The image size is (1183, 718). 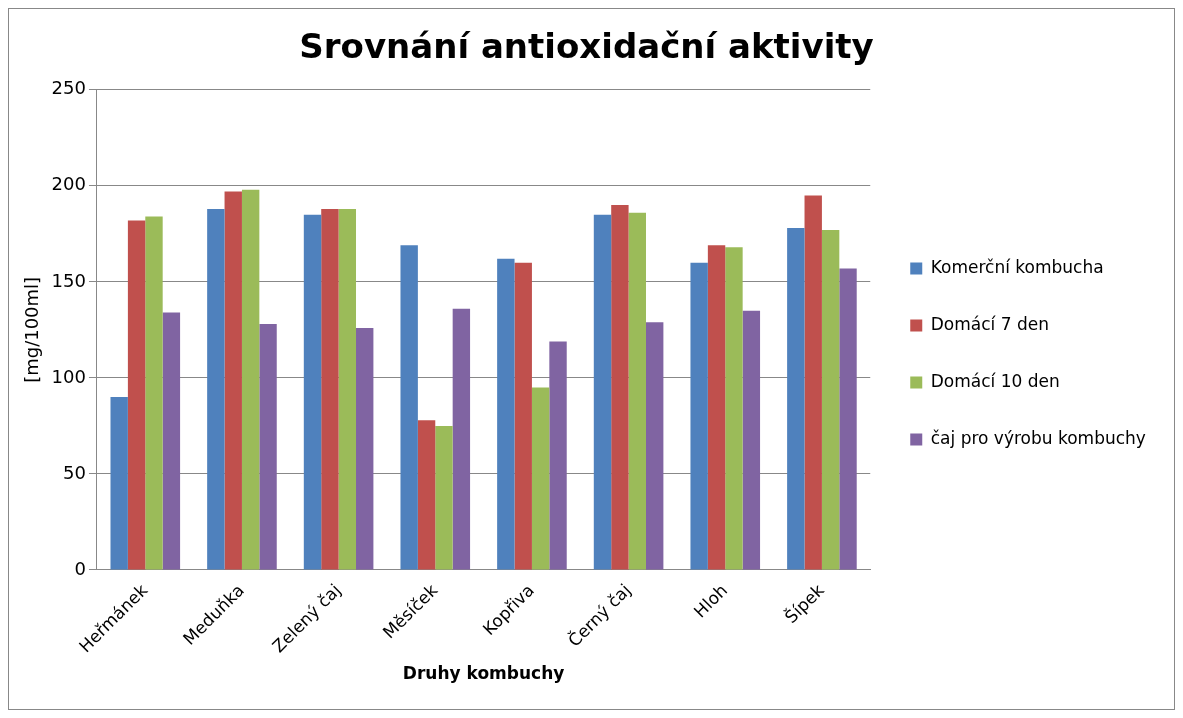 I want to click on legend-label: čaj pro výrobu kombuchy, so click(x=1038, y=437).